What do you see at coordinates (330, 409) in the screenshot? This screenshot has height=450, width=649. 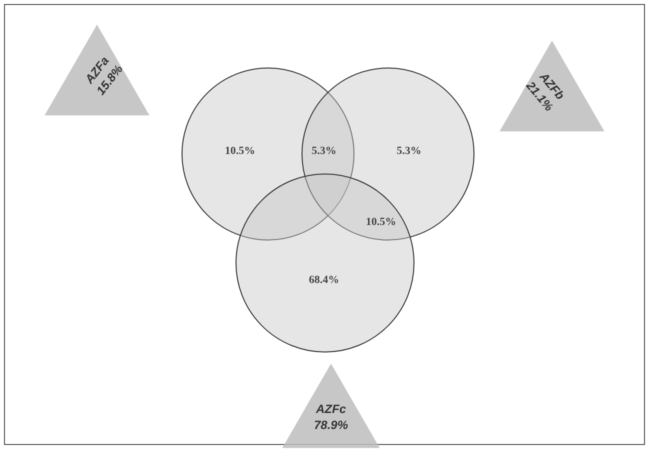 I see `category-label: AZFc` at bounding box center [330, 409].